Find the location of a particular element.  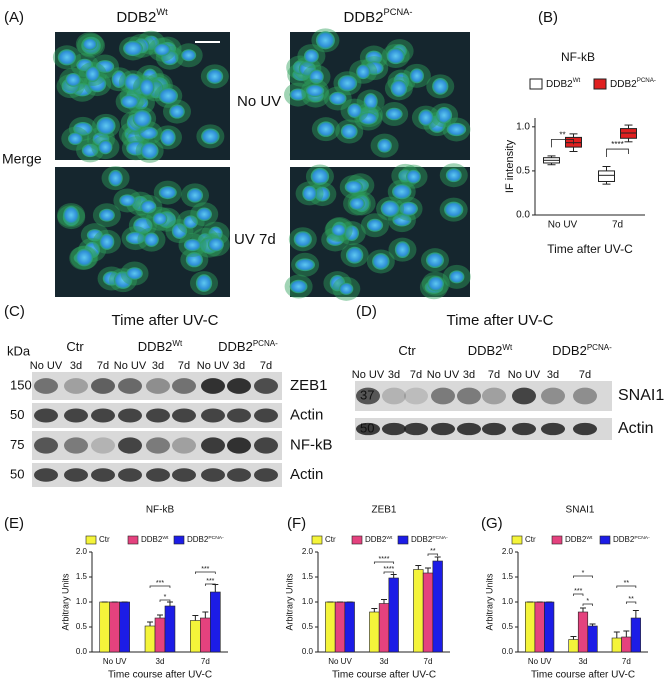

x-tick-label: No UV is located at coordinates (340, 661).